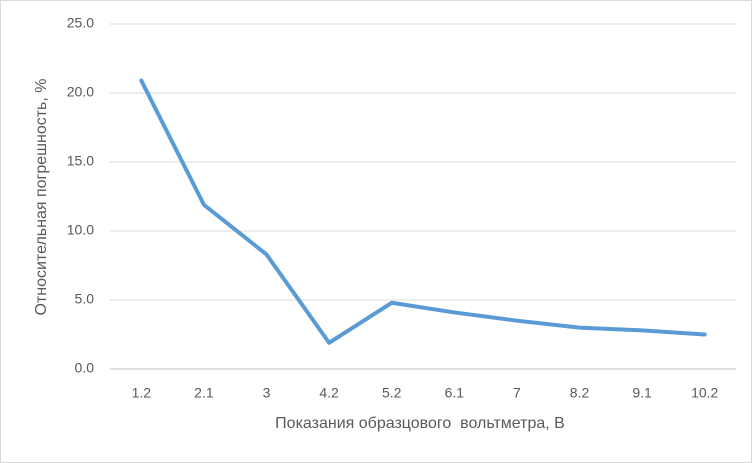  I want to click on y-tick-label: 20.0, so click(80, 92).